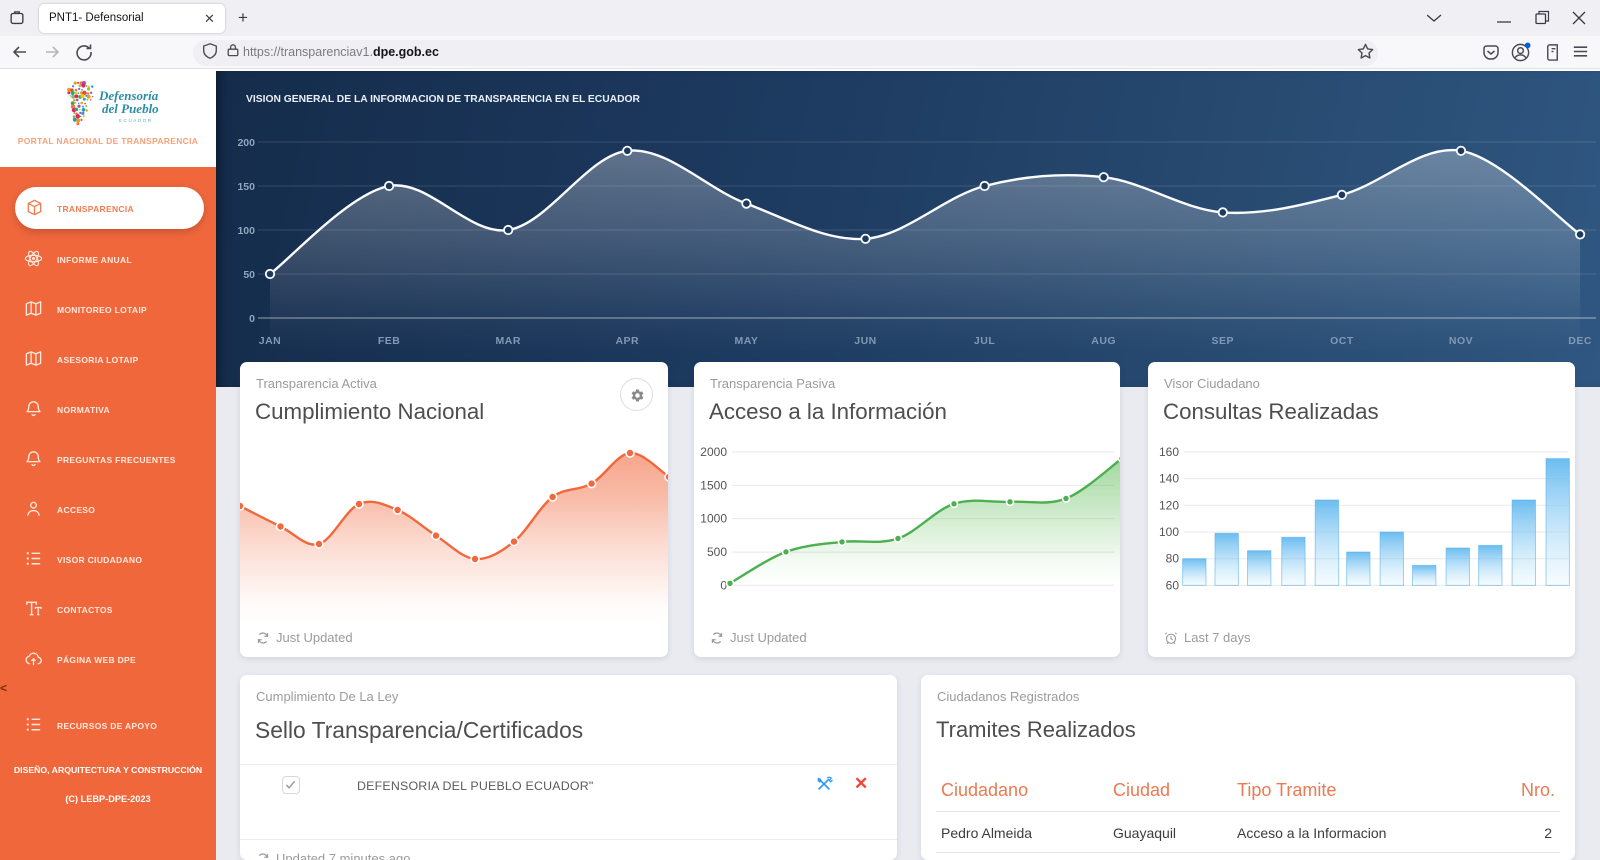  I want to click on svg-text: MAR, so click(507, 341).